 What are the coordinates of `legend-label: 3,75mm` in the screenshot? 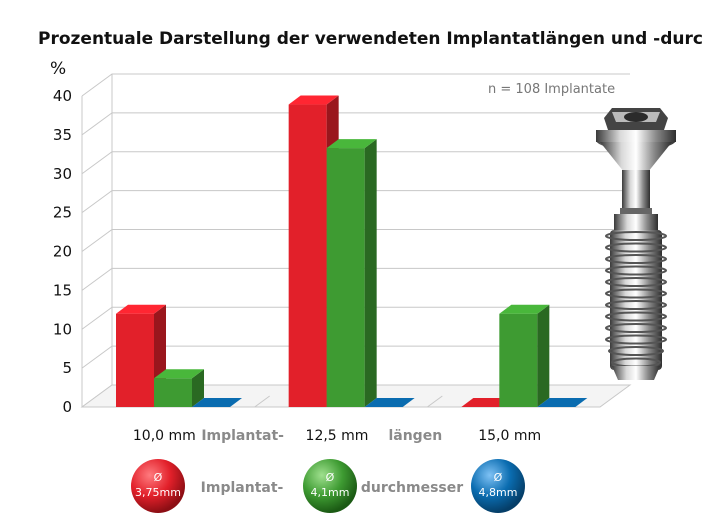 It's located at (158, 492).